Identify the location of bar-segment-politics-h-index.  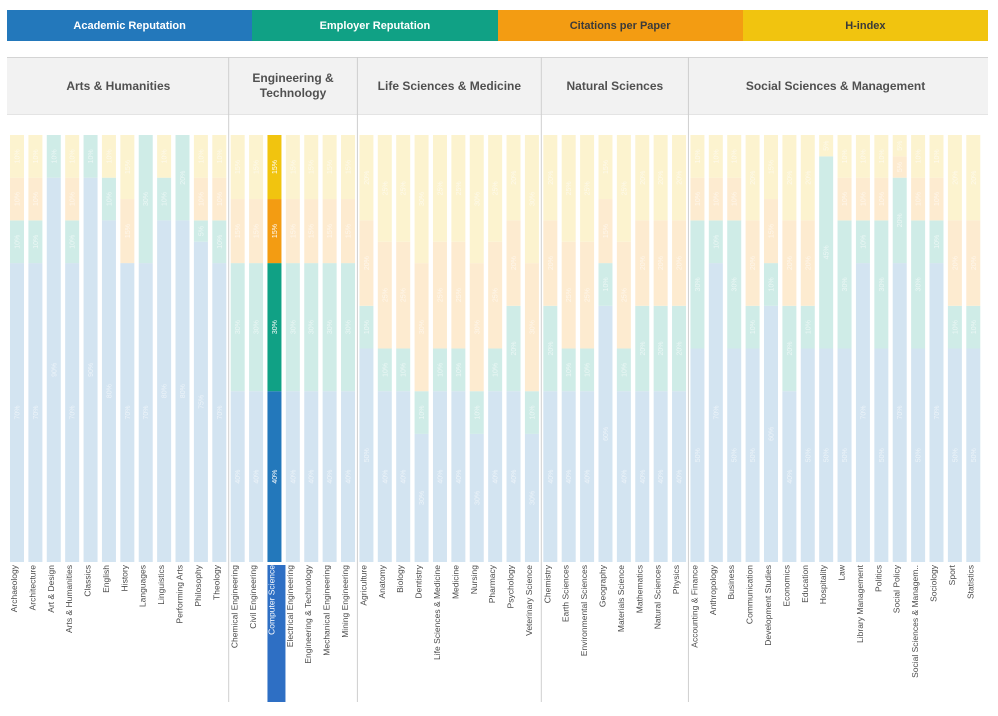
(881, 156).